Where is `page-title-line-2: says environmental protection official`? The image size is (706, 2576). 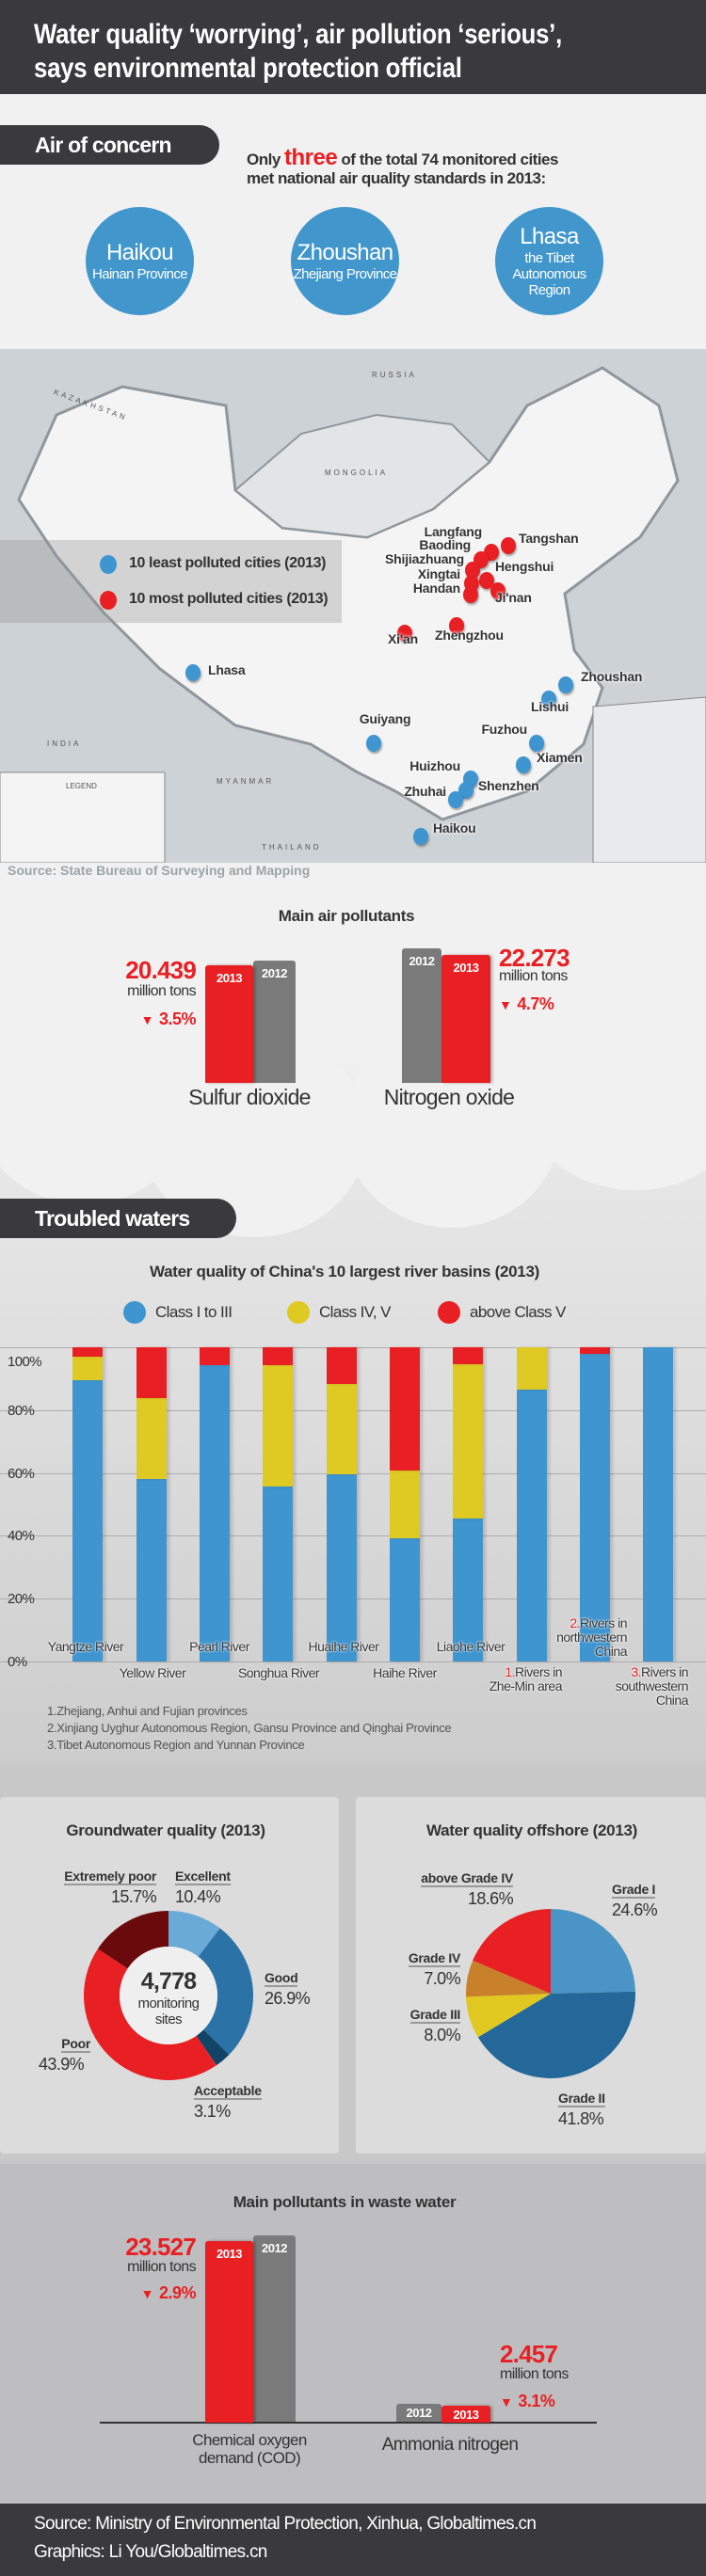 page-title-line-2: says environmental protection official is located at coordinates (248, 68).